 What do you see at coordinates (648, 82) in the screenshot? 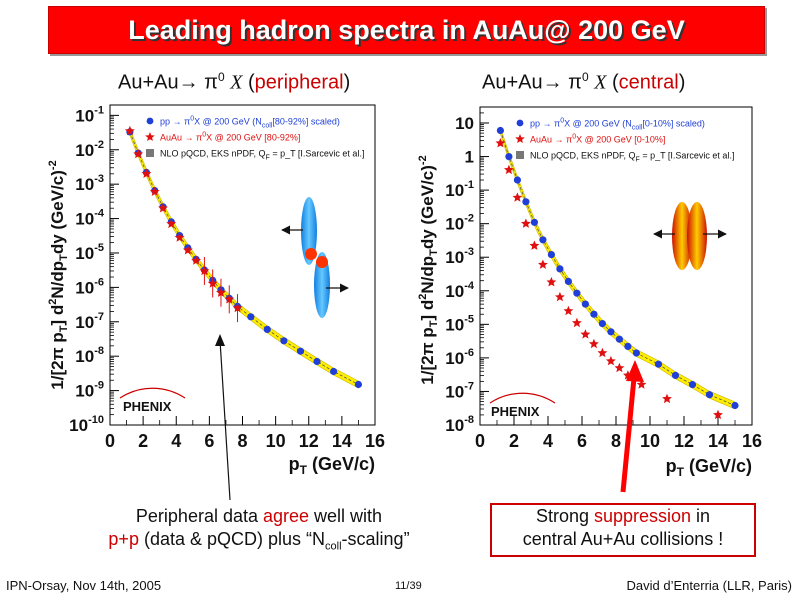
I see `right-heading-word: central` at bounding box center [648, 82].